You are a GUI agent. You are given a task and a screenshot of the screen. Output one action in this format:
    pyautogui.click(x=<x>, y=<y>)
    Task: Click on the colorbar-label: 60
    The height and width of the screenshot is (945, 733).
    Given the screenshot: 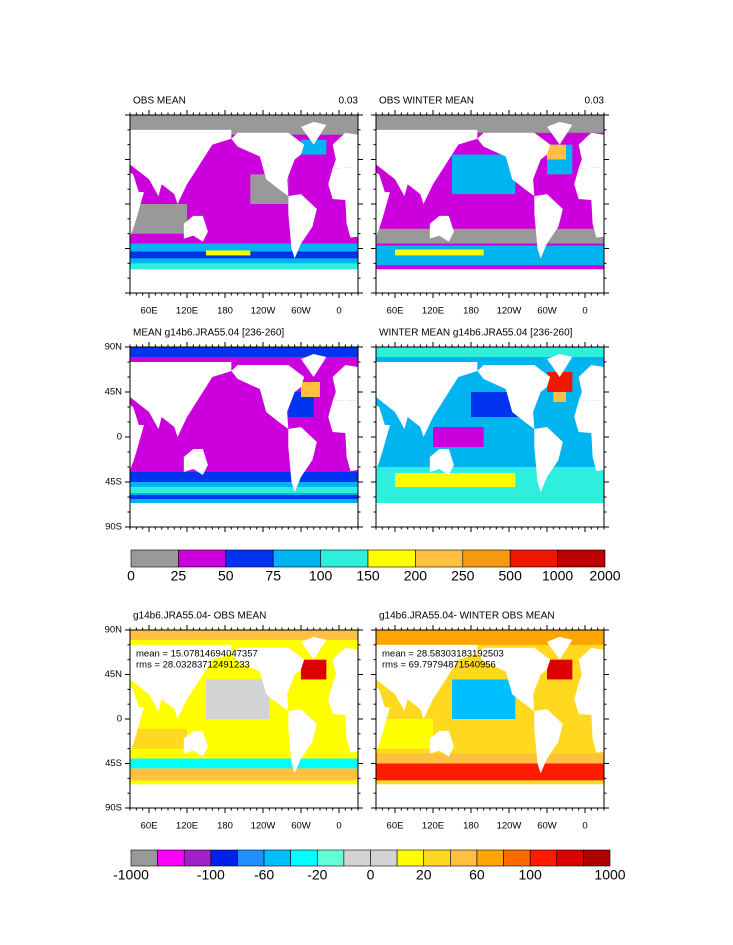 What is the action you would take?
    pyautogui.click(x=477, y=875)
    